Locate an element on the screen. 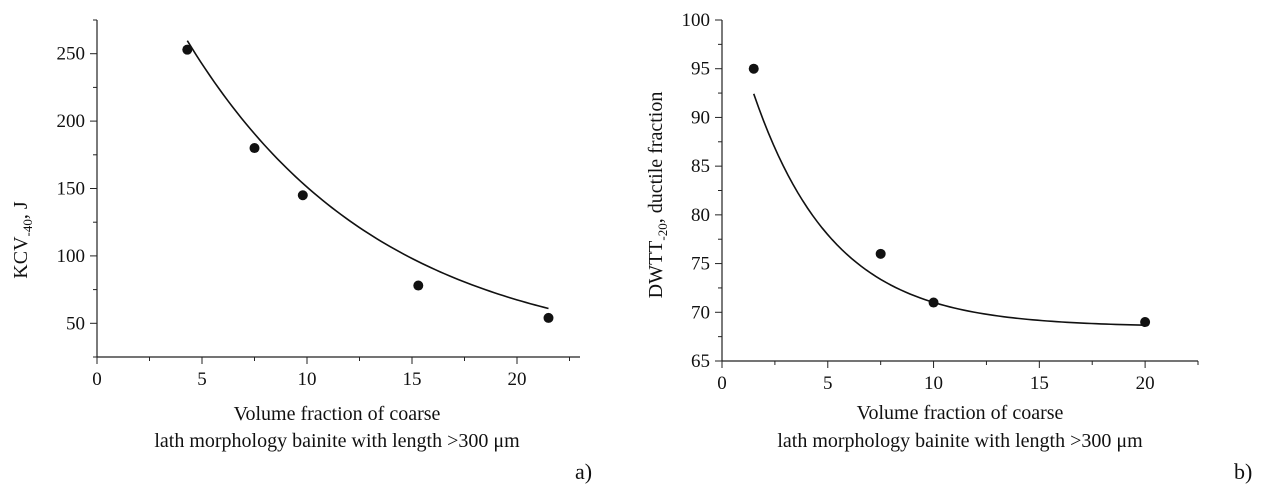  panel-a-y-axis-title: KCV-40, J is located at coordinates (22, 240).